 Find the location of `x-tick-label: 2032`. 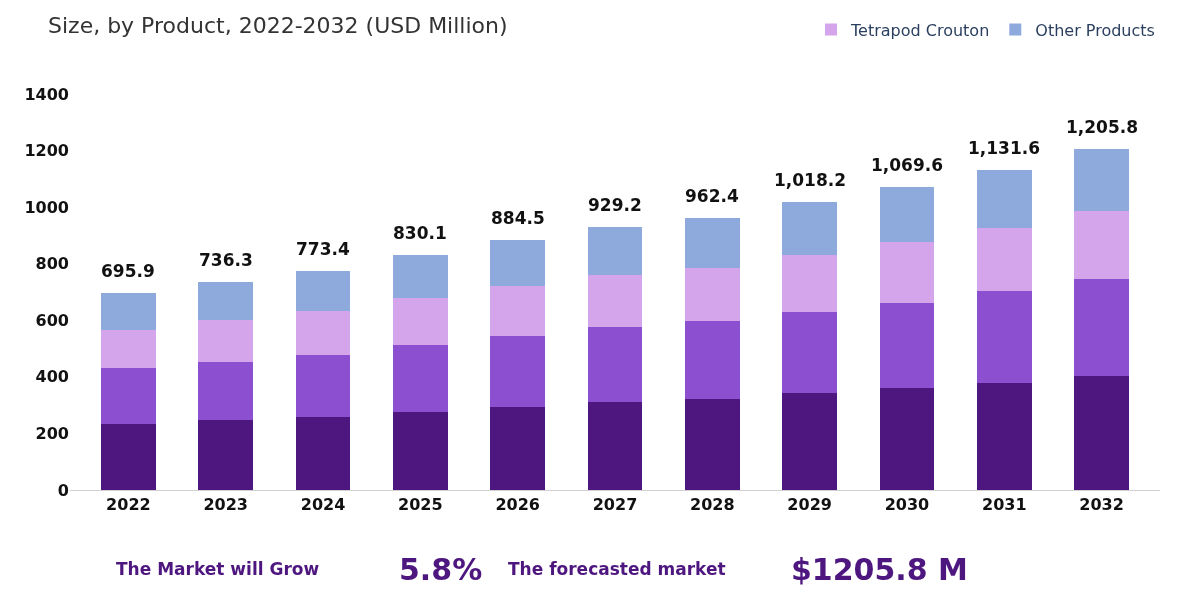

x-tick-label: 2032 is located at coordinates (1101, 505).